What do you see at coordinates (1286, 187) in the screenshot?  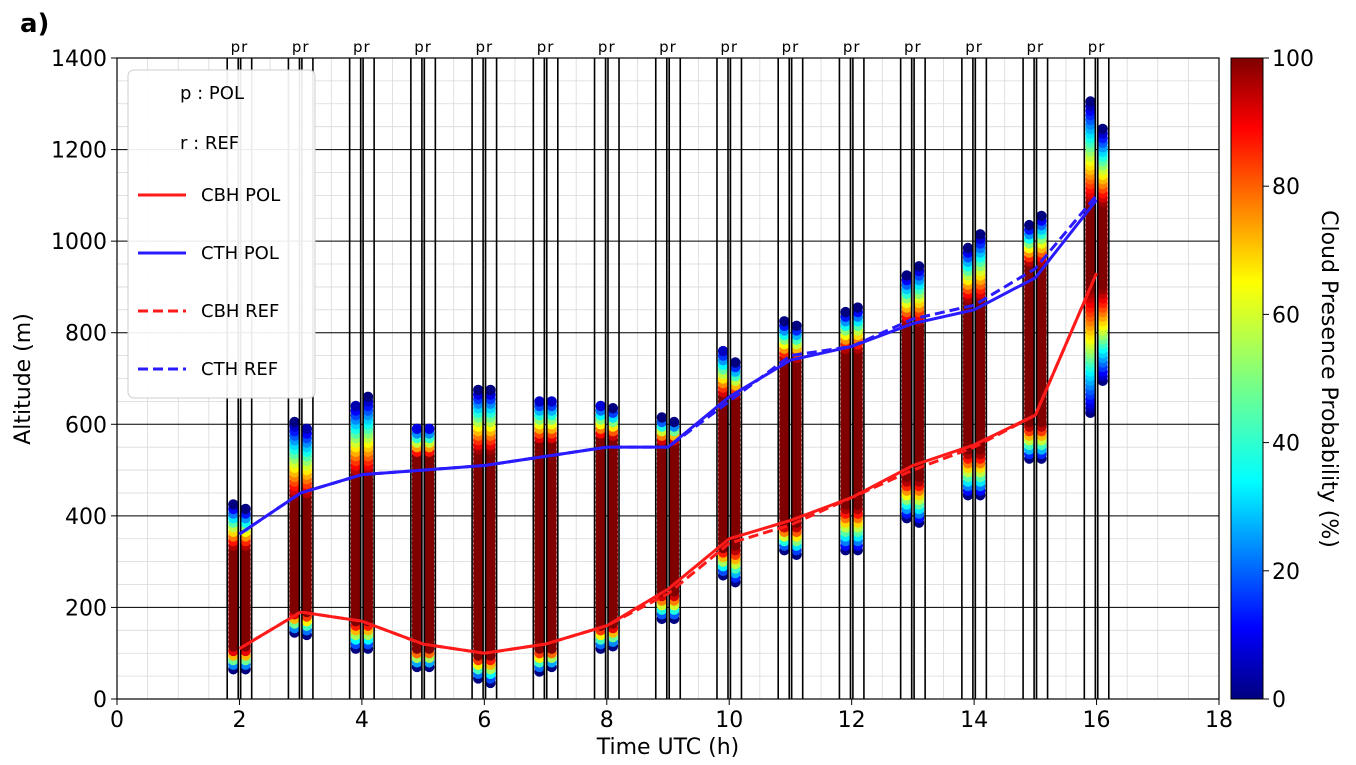 I see `colorbar-tick-label: 80` at bounding box center [1286, 187].